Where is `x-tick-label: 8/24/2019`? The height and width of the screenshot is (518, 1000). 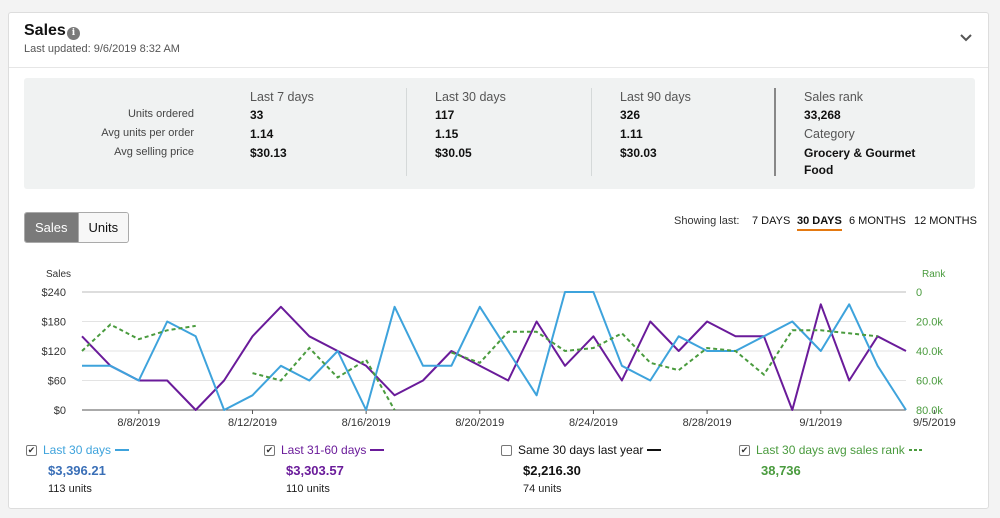 x-tick-label: 8/24/2019 is located at coordinates (593, 423).